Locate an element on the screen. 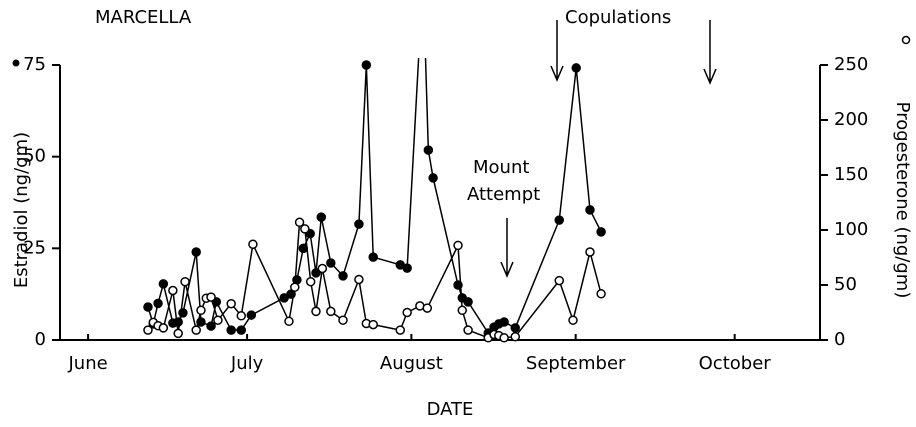 Image resolution: width=916 pixels, height=427 pixels. x-axis-label: DATE is located at coordinates (450, 409).